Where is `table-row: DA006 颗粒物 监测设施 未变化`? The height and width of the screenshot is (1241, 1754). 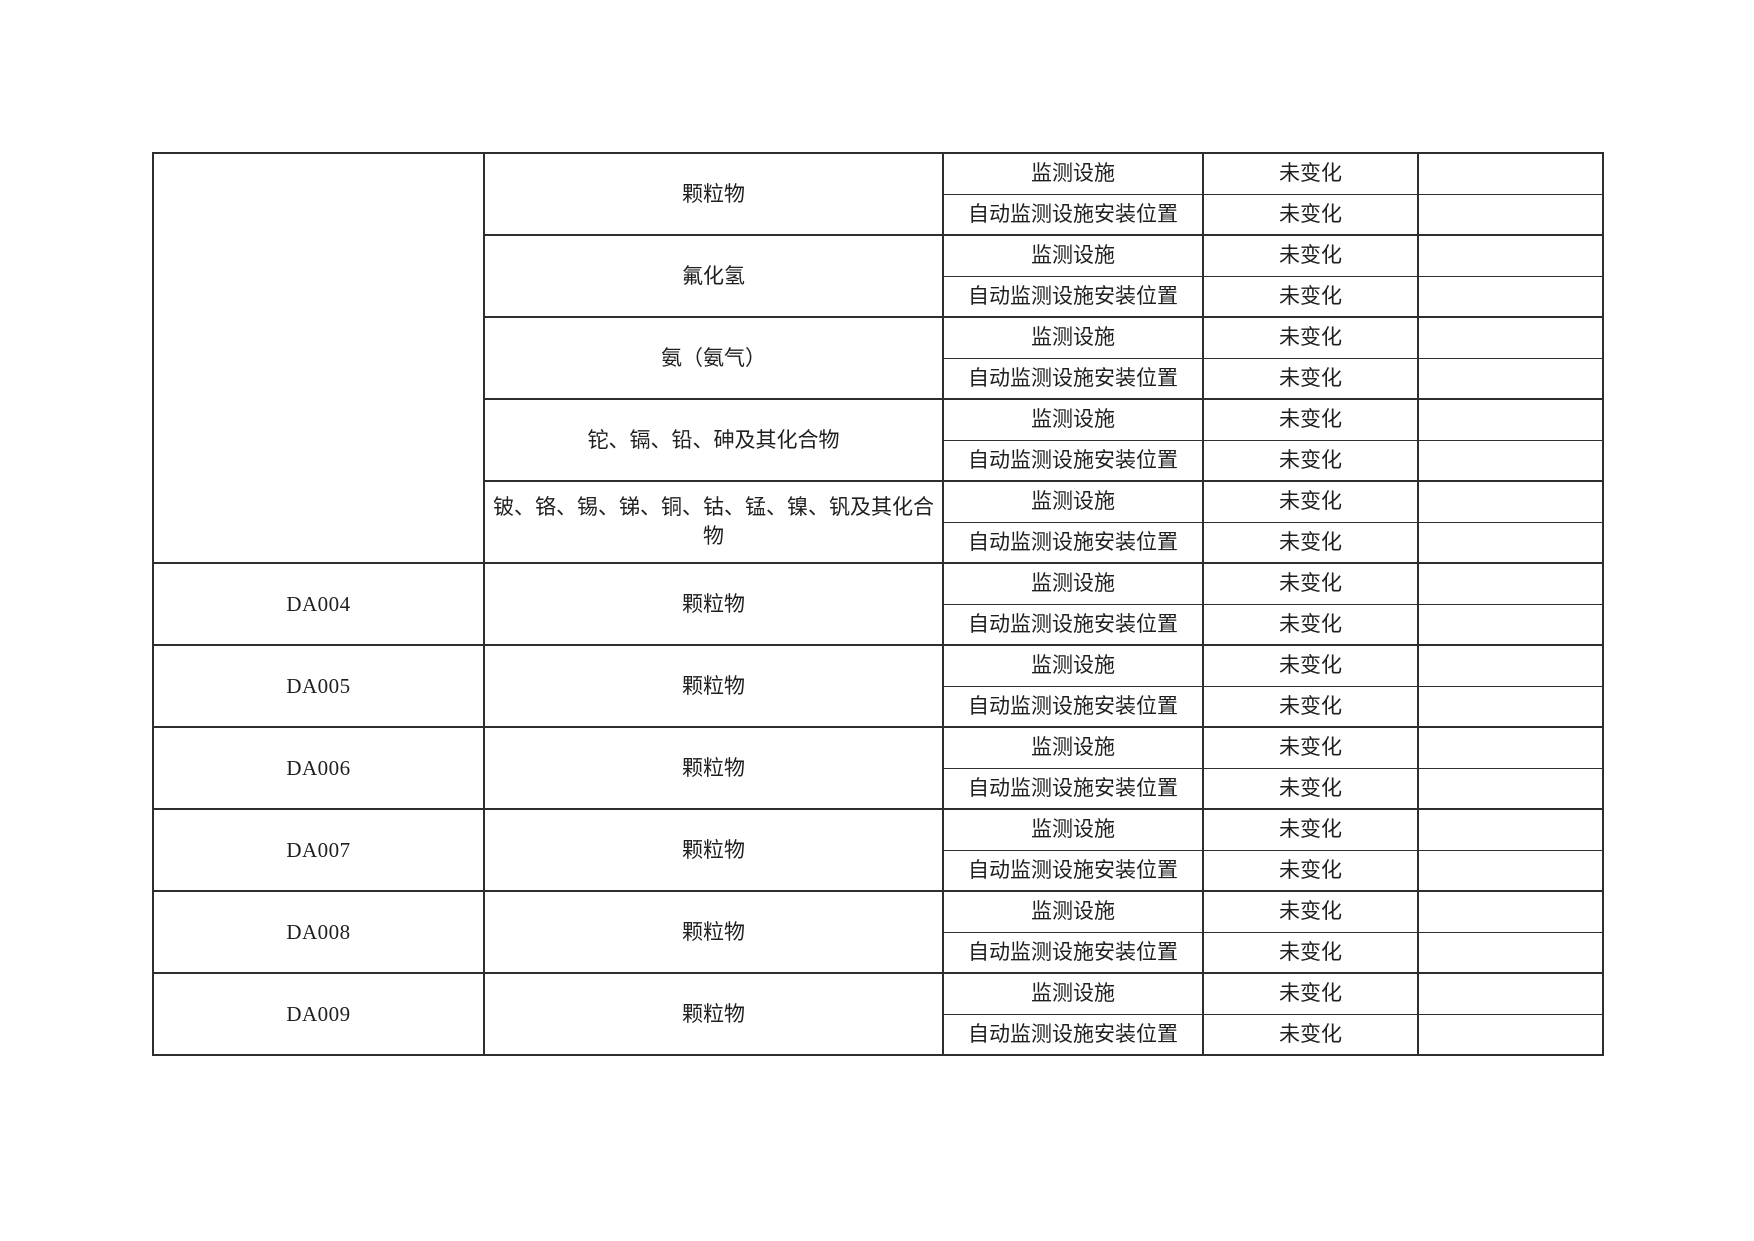 table-row: DA006 颗粒物 监测设施 未变化 is located at coordinates (878, 768).